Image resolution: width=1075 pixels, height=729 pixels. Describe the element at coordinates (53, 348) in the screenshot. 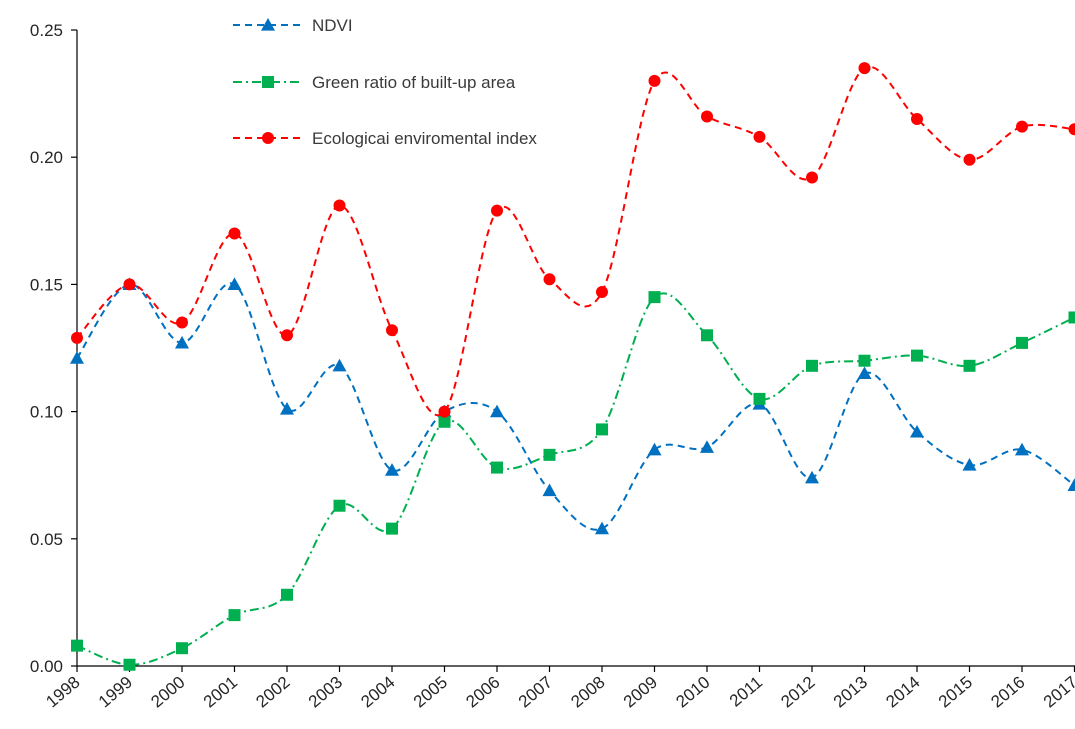

I see `y-ticks: 0.00 0.05 0.10 0.15 0.20 0.25` at that location.